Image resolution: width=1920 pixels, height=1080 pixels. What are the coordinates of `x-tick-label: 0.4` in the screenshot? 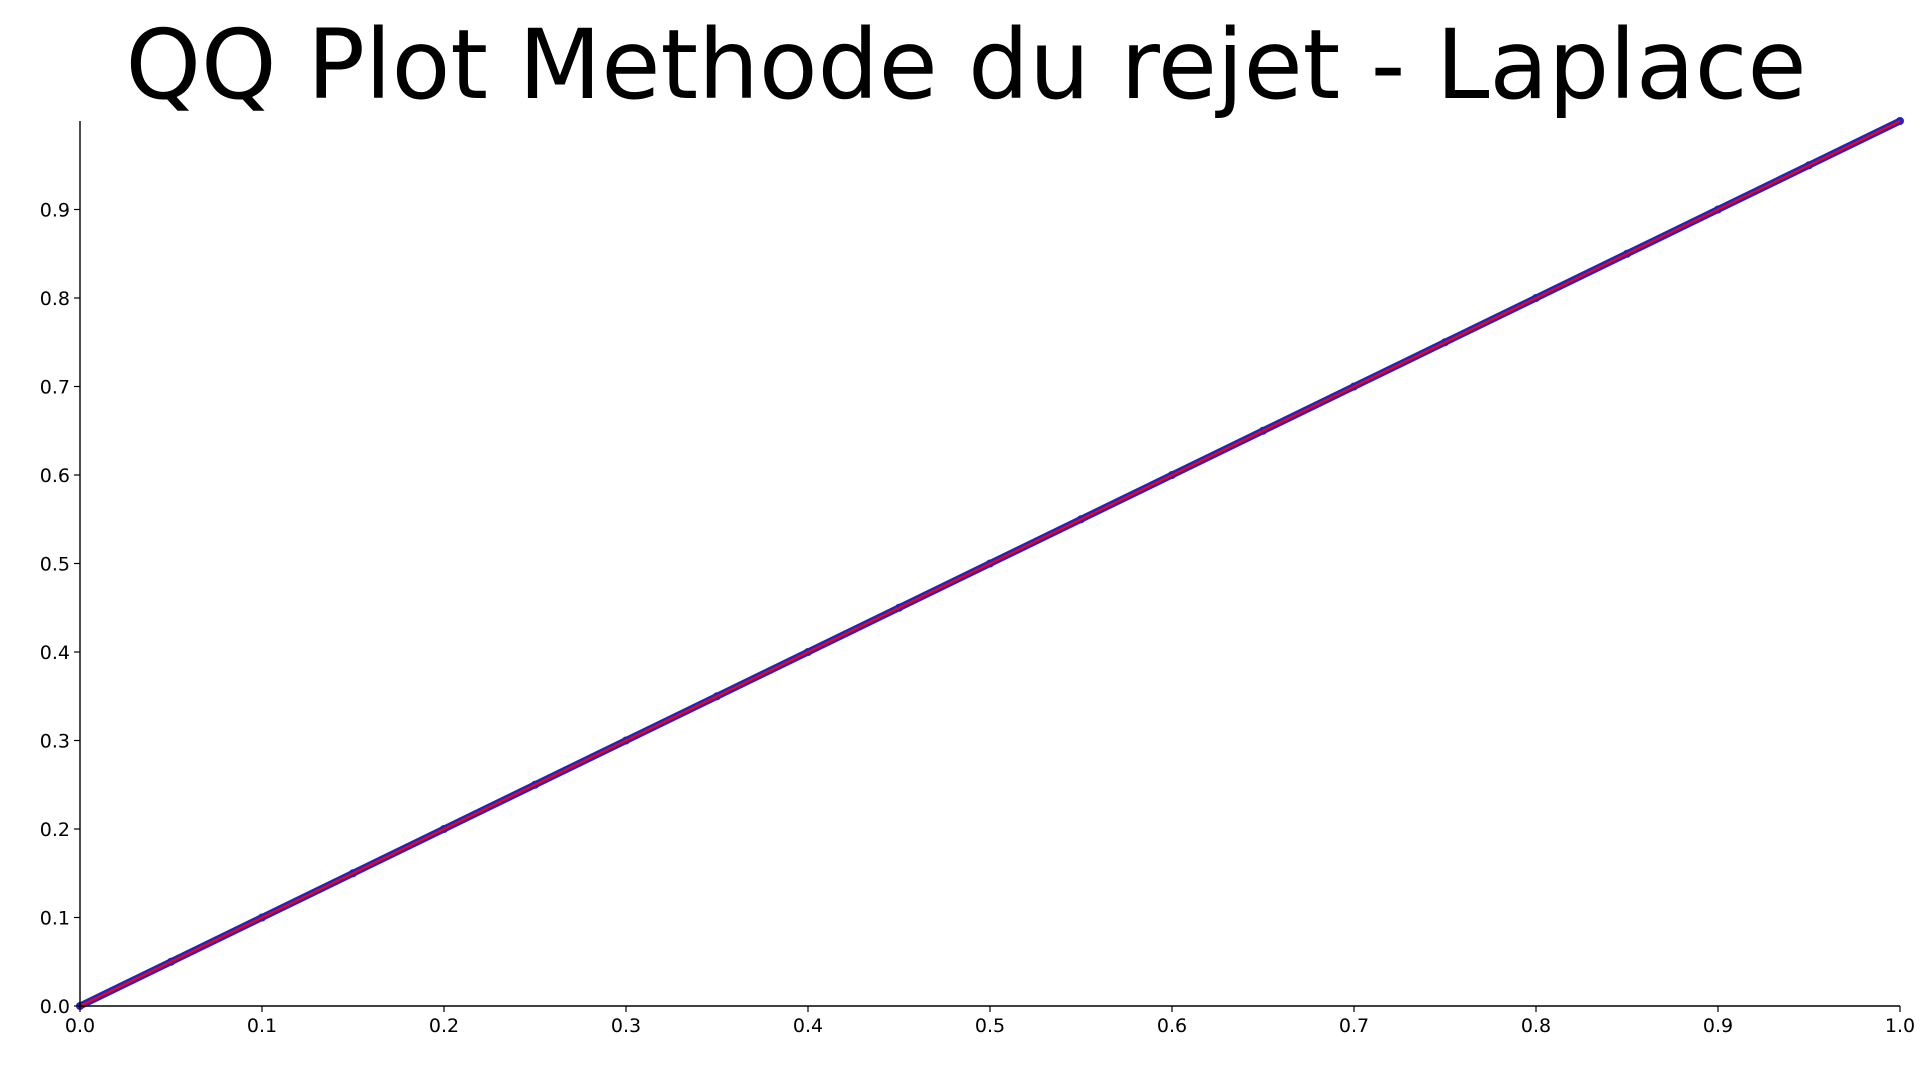 It's located at (808, 1026).